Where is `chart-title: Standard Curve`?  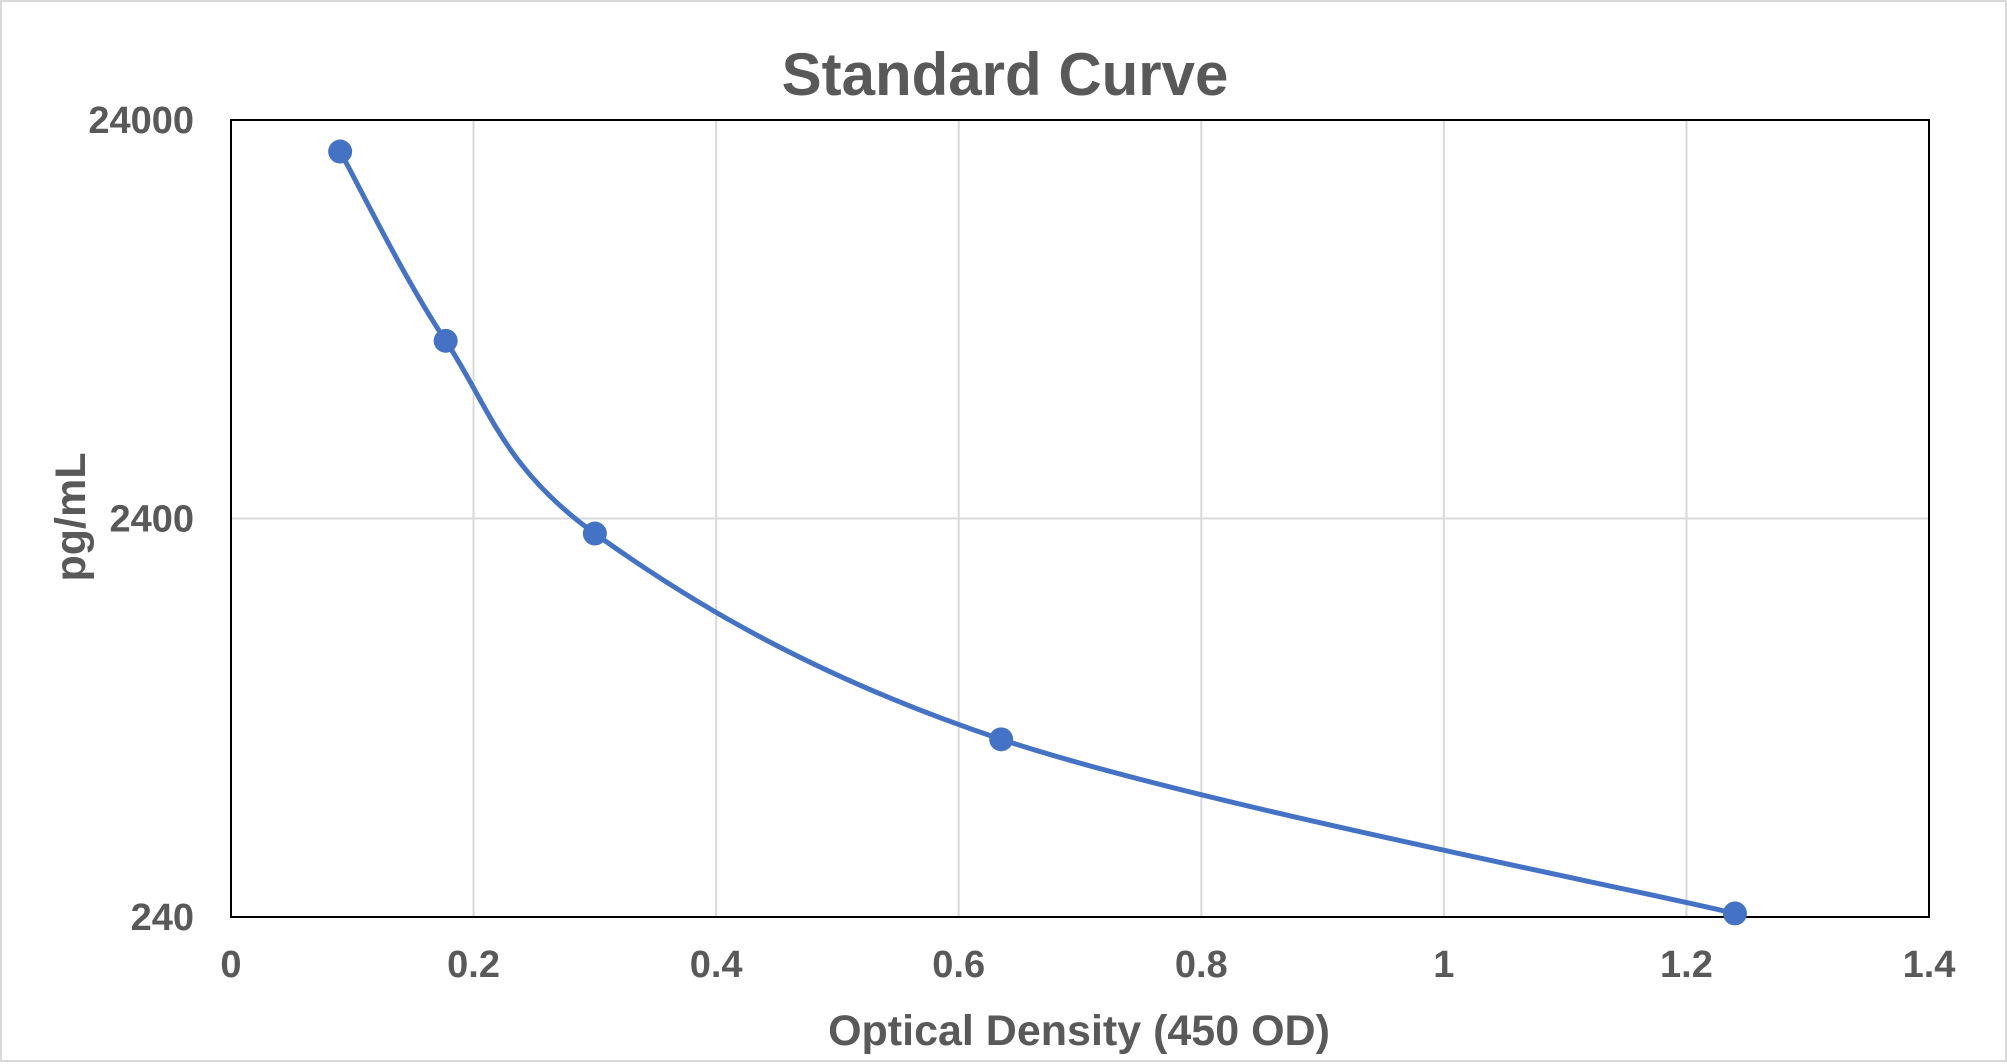
chart-title: Standard Curve is located at coordinates (1005, 74).